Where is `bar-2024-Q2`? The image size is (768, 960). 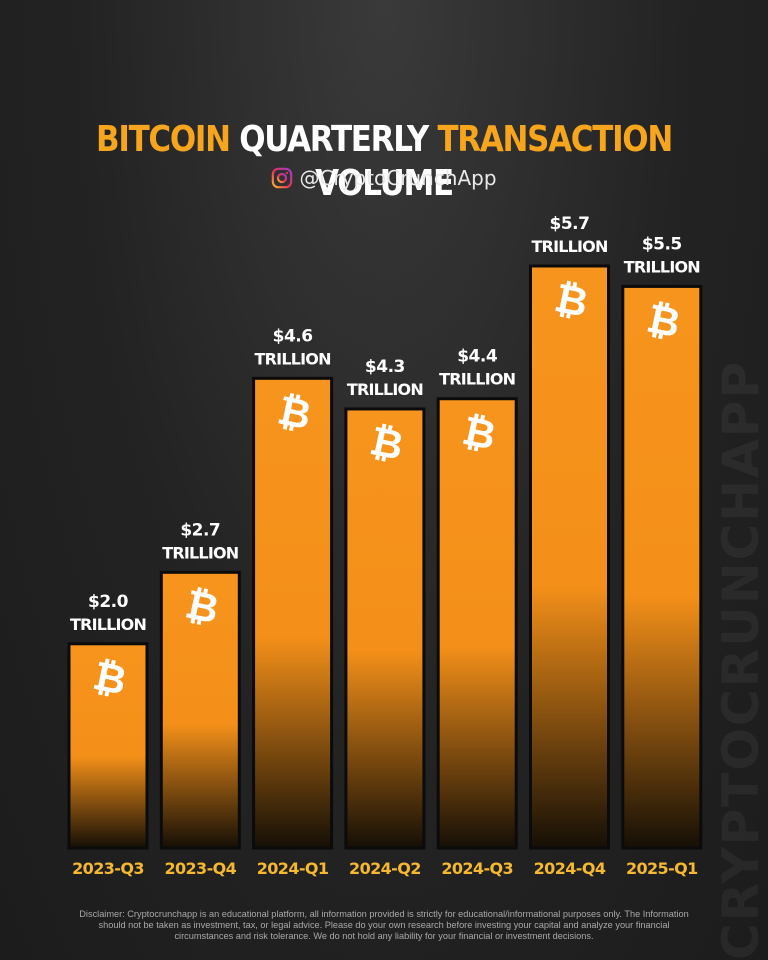 bar-2024-Q2 is located at coordinates (385, 628).